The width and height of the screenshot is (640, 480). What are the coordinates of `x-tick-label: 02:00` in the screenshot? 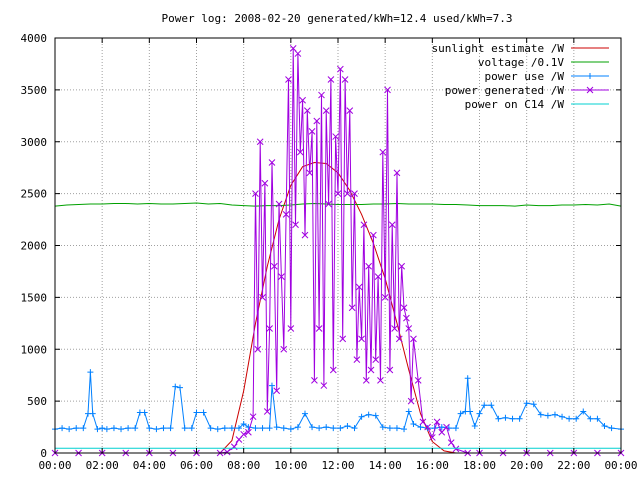 It's located at (102, 465).